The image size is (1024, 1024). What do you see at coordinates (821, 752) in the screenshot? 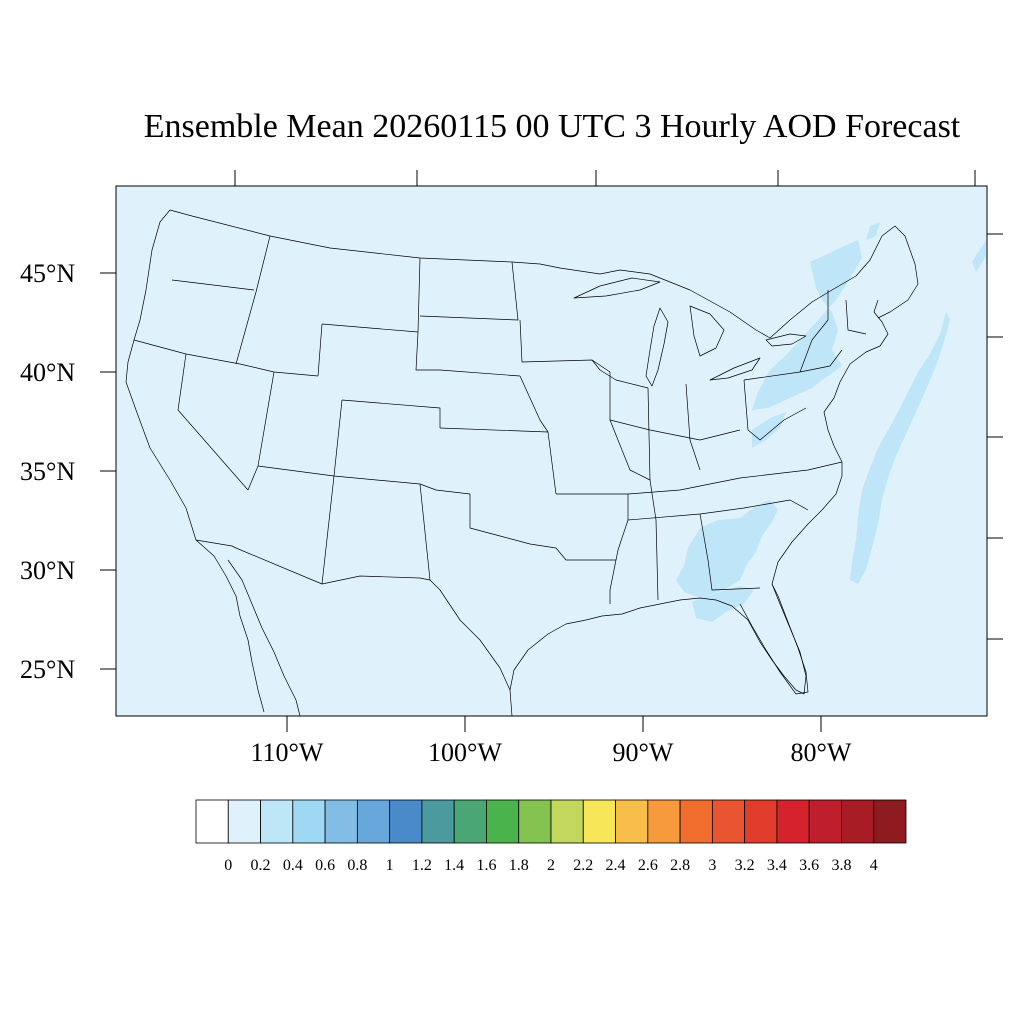
I see `lon-label-80w: 80°W` at bounding box center [821, 752].